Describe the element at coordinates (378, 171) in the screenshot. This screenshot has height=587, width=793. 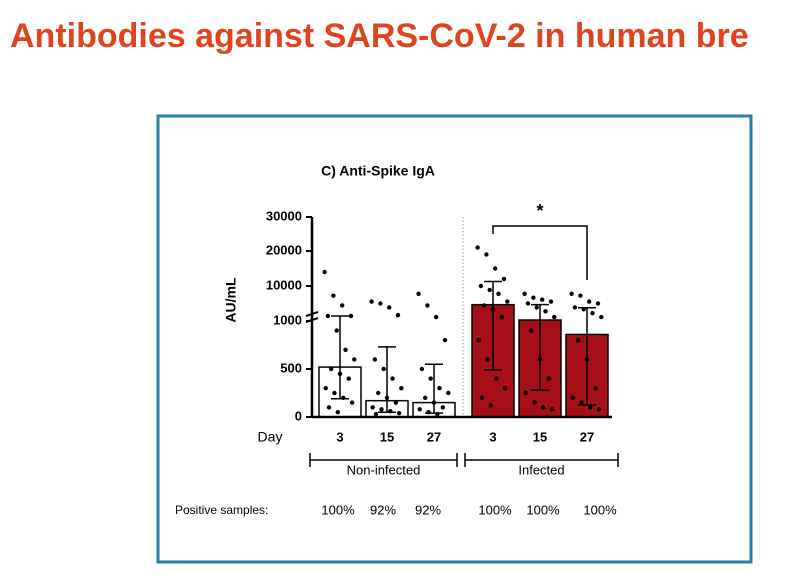
I see `chart-title: C) Anti-Spike IgA` at that location.